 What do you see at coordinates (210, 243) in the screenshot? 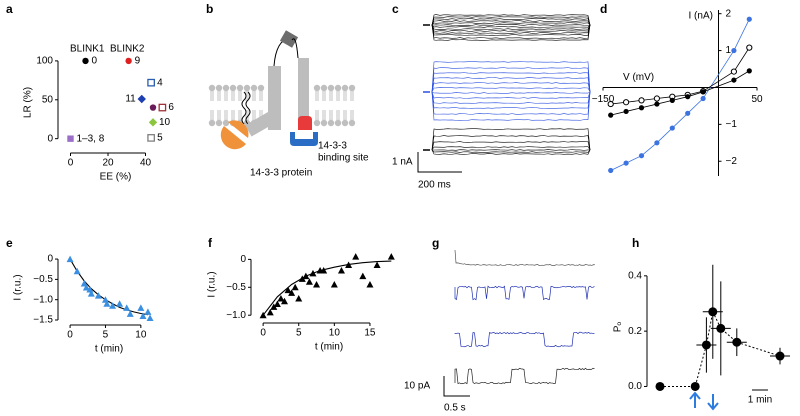
I see `panel-label: f` at bounding box center [210, 243].